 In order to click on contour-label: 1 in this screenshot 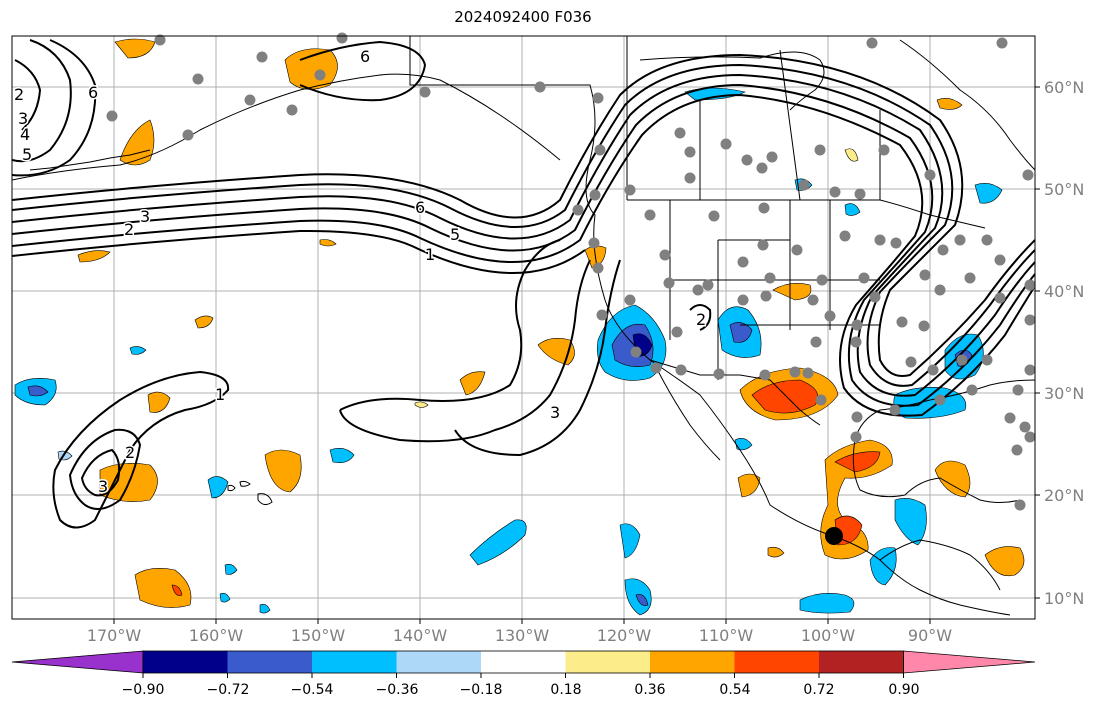, I will do `click(430, 254)`.